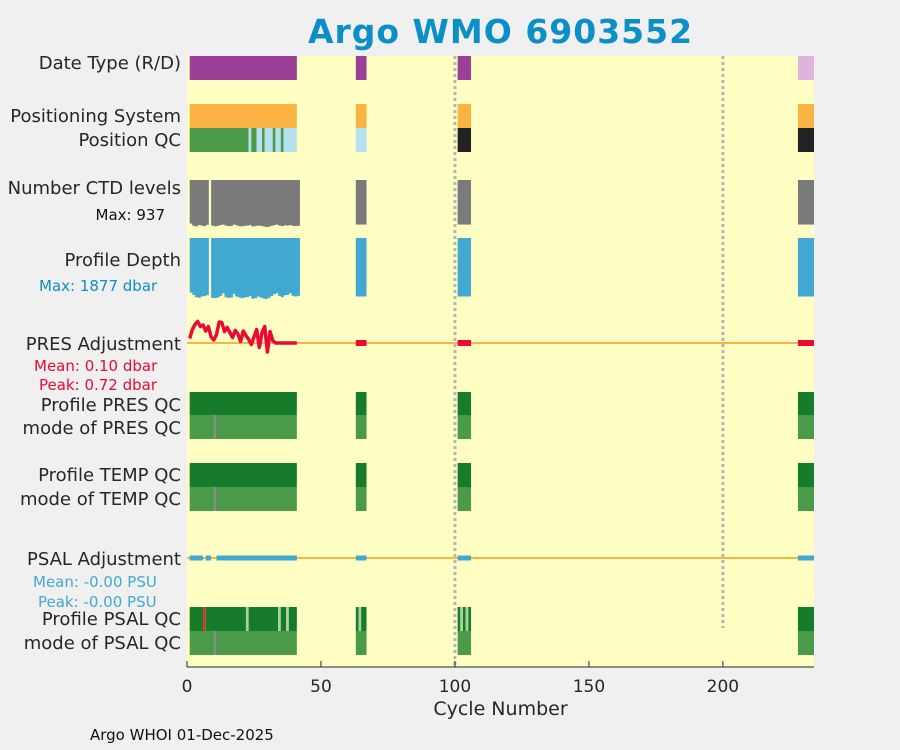  I want to click on row-label-date-type: Date Type (R/D), so click(109, 63).